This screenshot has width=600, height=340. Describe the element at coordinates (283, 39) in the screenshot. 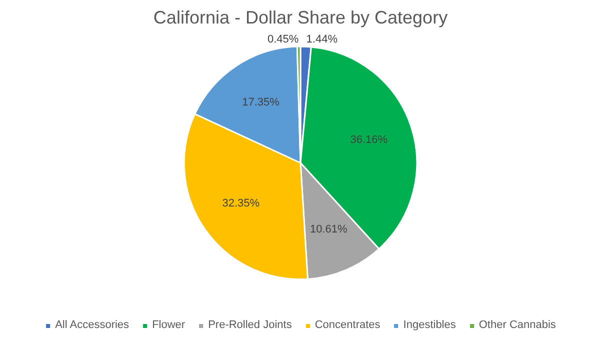

I see `data-label: 0.45%` at that location.